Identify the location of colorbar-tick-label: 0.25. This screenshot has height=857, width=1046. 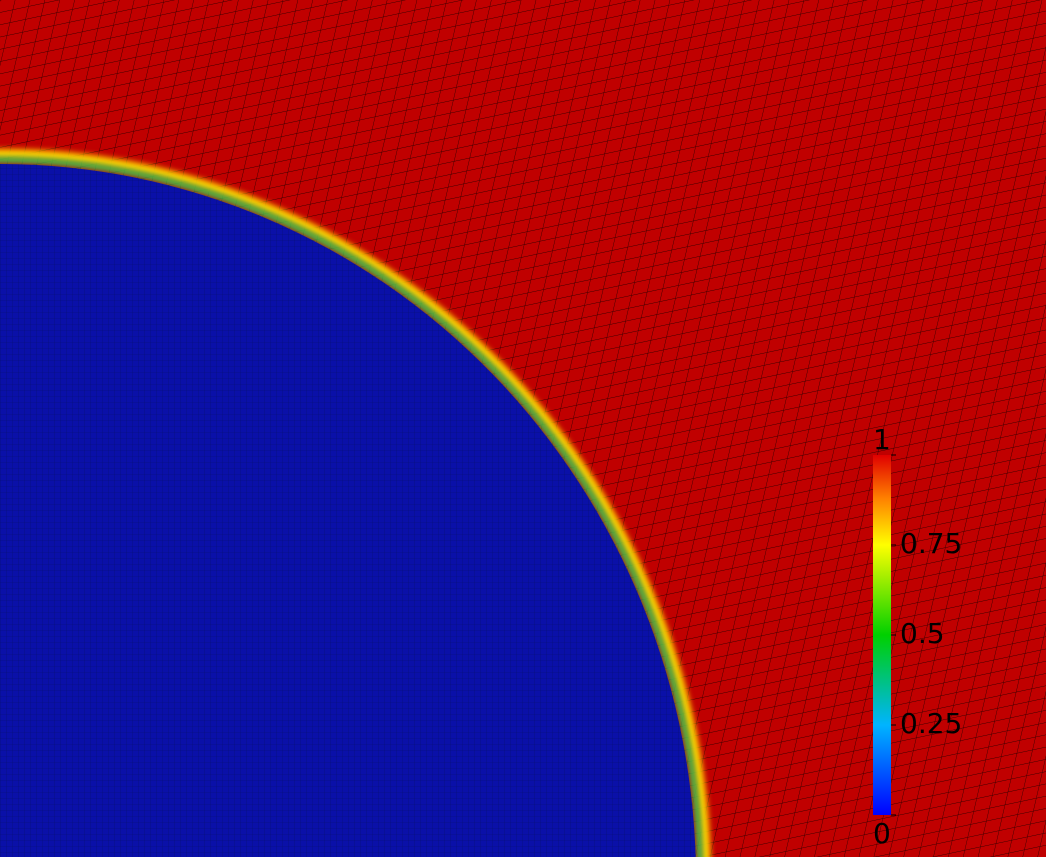
(931, 723).